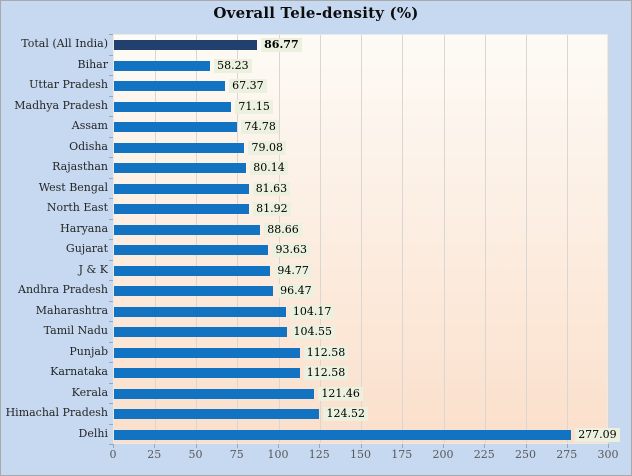 The height and width of the screenshot is (476, 632). Describe the element at coordinates (269, 168) in the screenshot. I see `bar-value-label: 80.14` at that location.